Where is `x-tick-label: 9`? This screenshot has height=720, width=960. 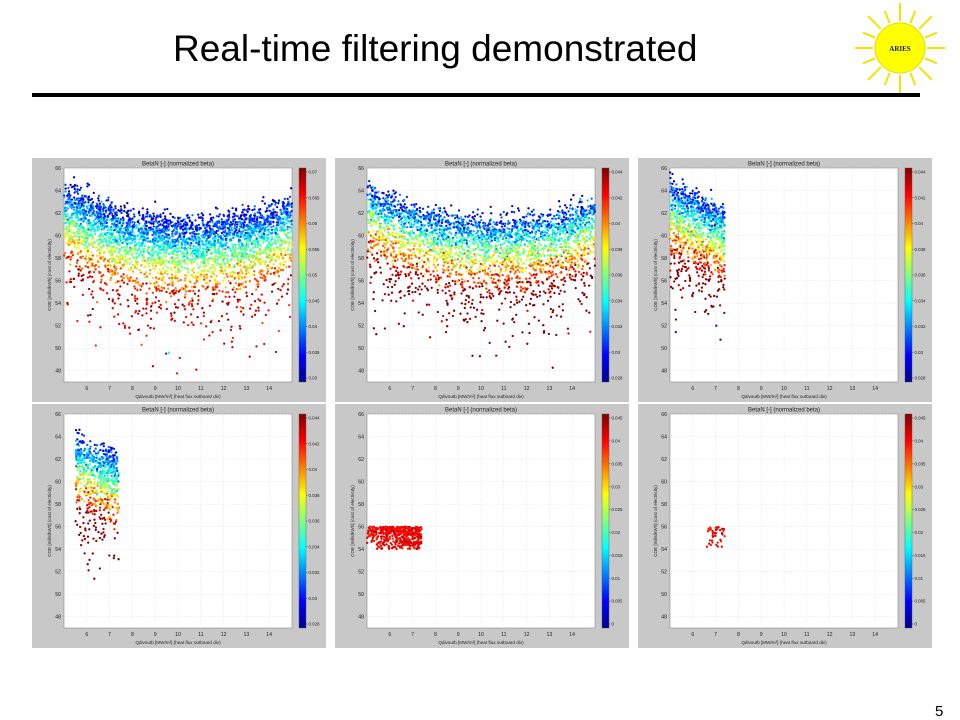
x-tick-label: 9 is located at coordinates (155, 389).